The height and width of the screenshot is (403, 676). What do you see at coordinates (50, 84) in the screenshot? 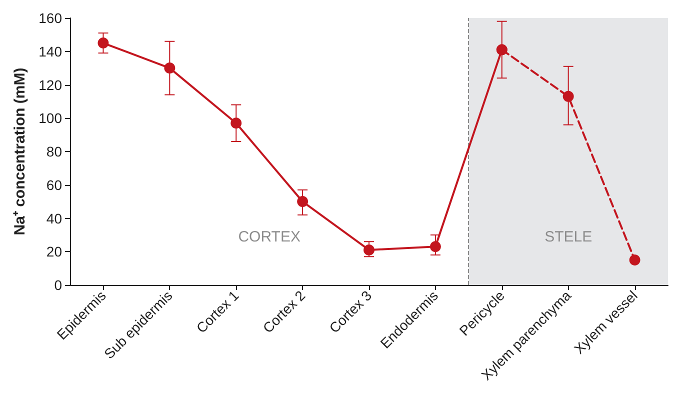
I see `y-tick-label: 120` at bounding box center [50, 84].